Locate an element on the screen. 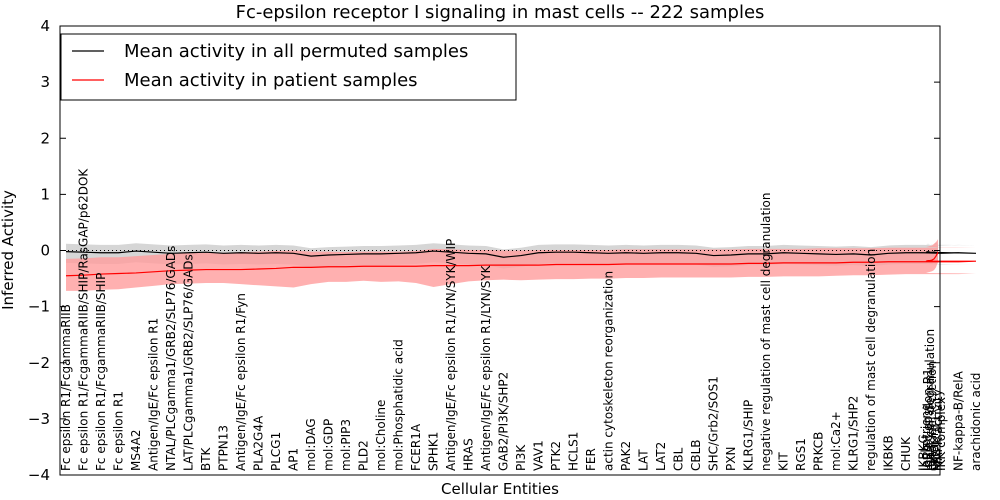 This screenshot has width=1000, height=500. entity-label: mol:DAG is located at coordinates (311, 444).